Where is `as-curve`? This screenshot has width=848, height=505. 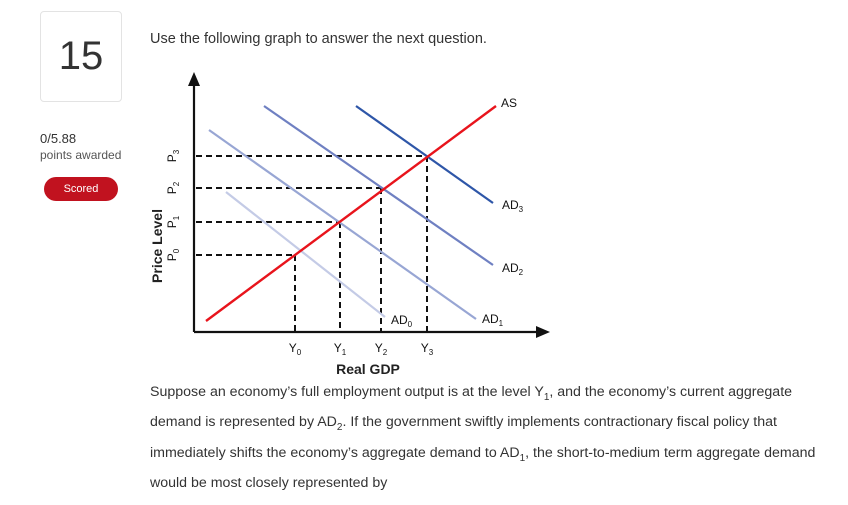 as-curve is located at coordinates (351, 213).